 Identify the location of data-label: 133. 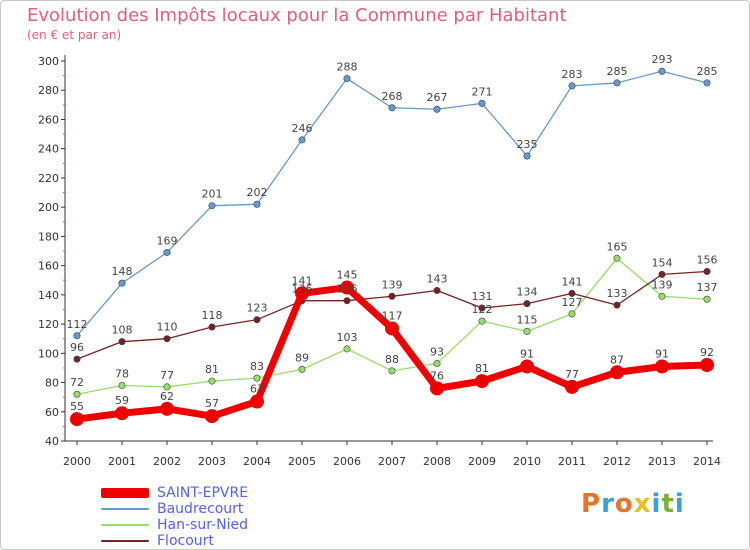
(617, 293).